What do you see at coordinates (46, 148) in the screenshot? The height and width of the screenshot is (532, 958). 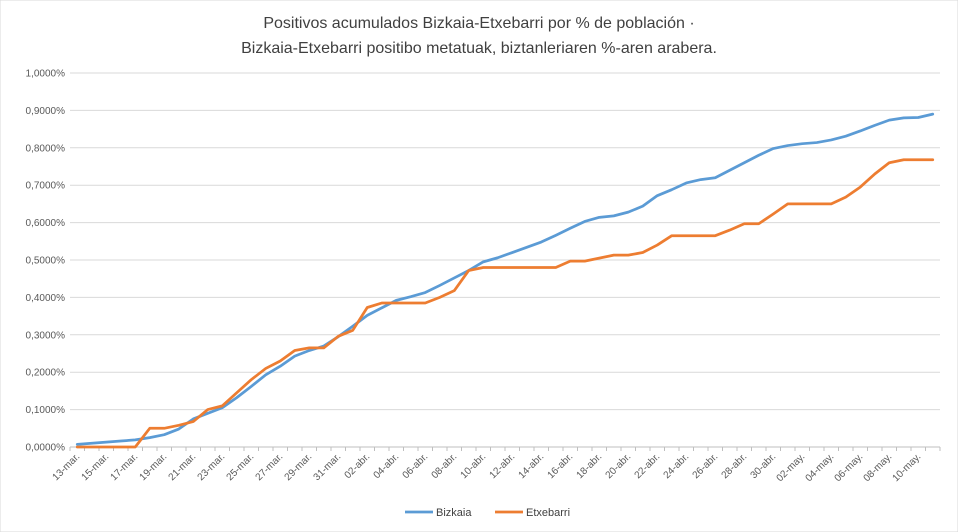 I see `y-tick-label: 0,8000%` at bounding box center [46, 148].